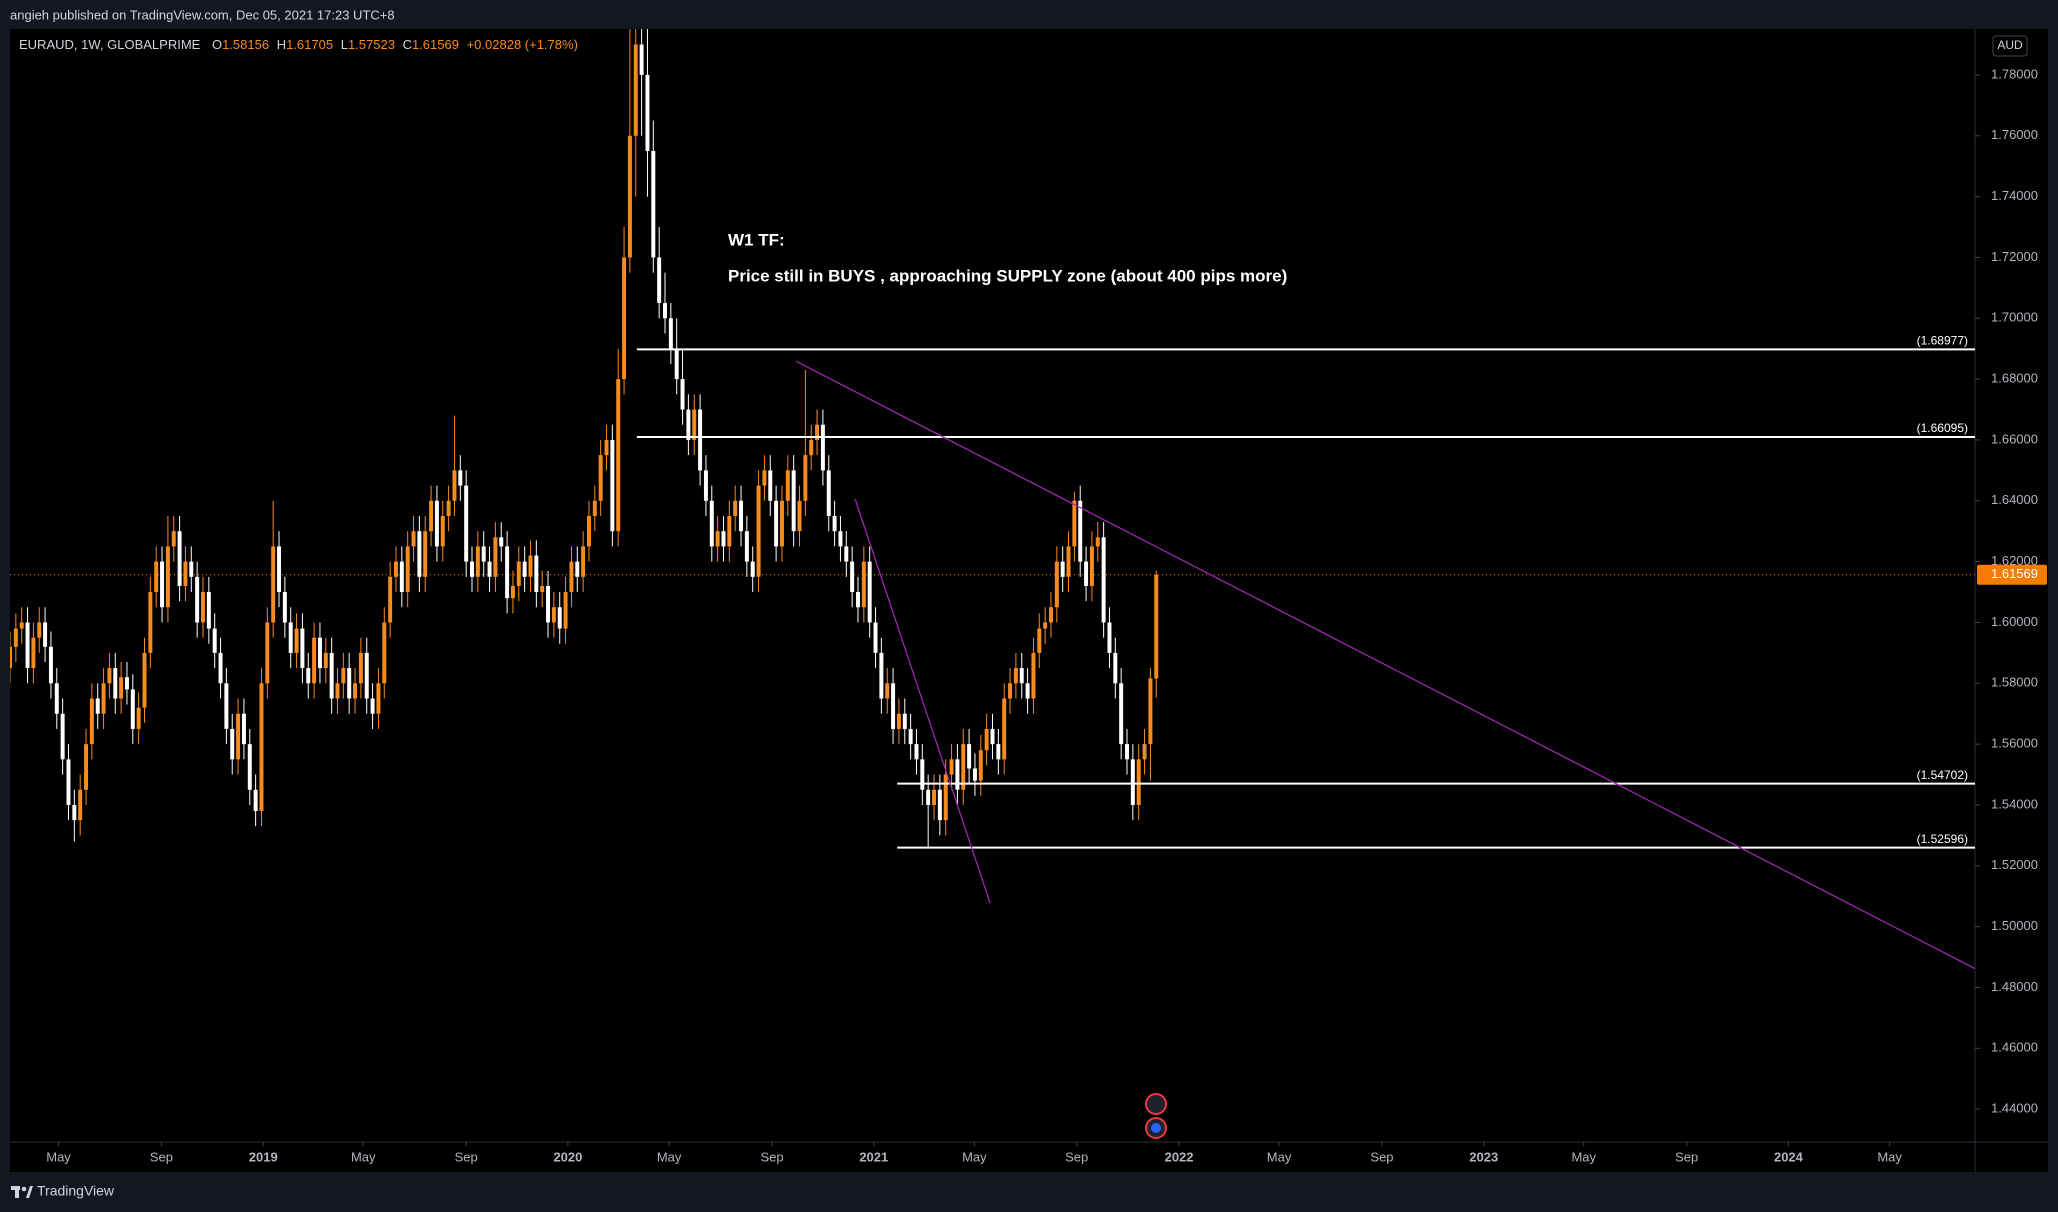 This screenshot has height=1212, width=2058. I want to click on y-tick-label: 1.78000, so click(2014, 73).